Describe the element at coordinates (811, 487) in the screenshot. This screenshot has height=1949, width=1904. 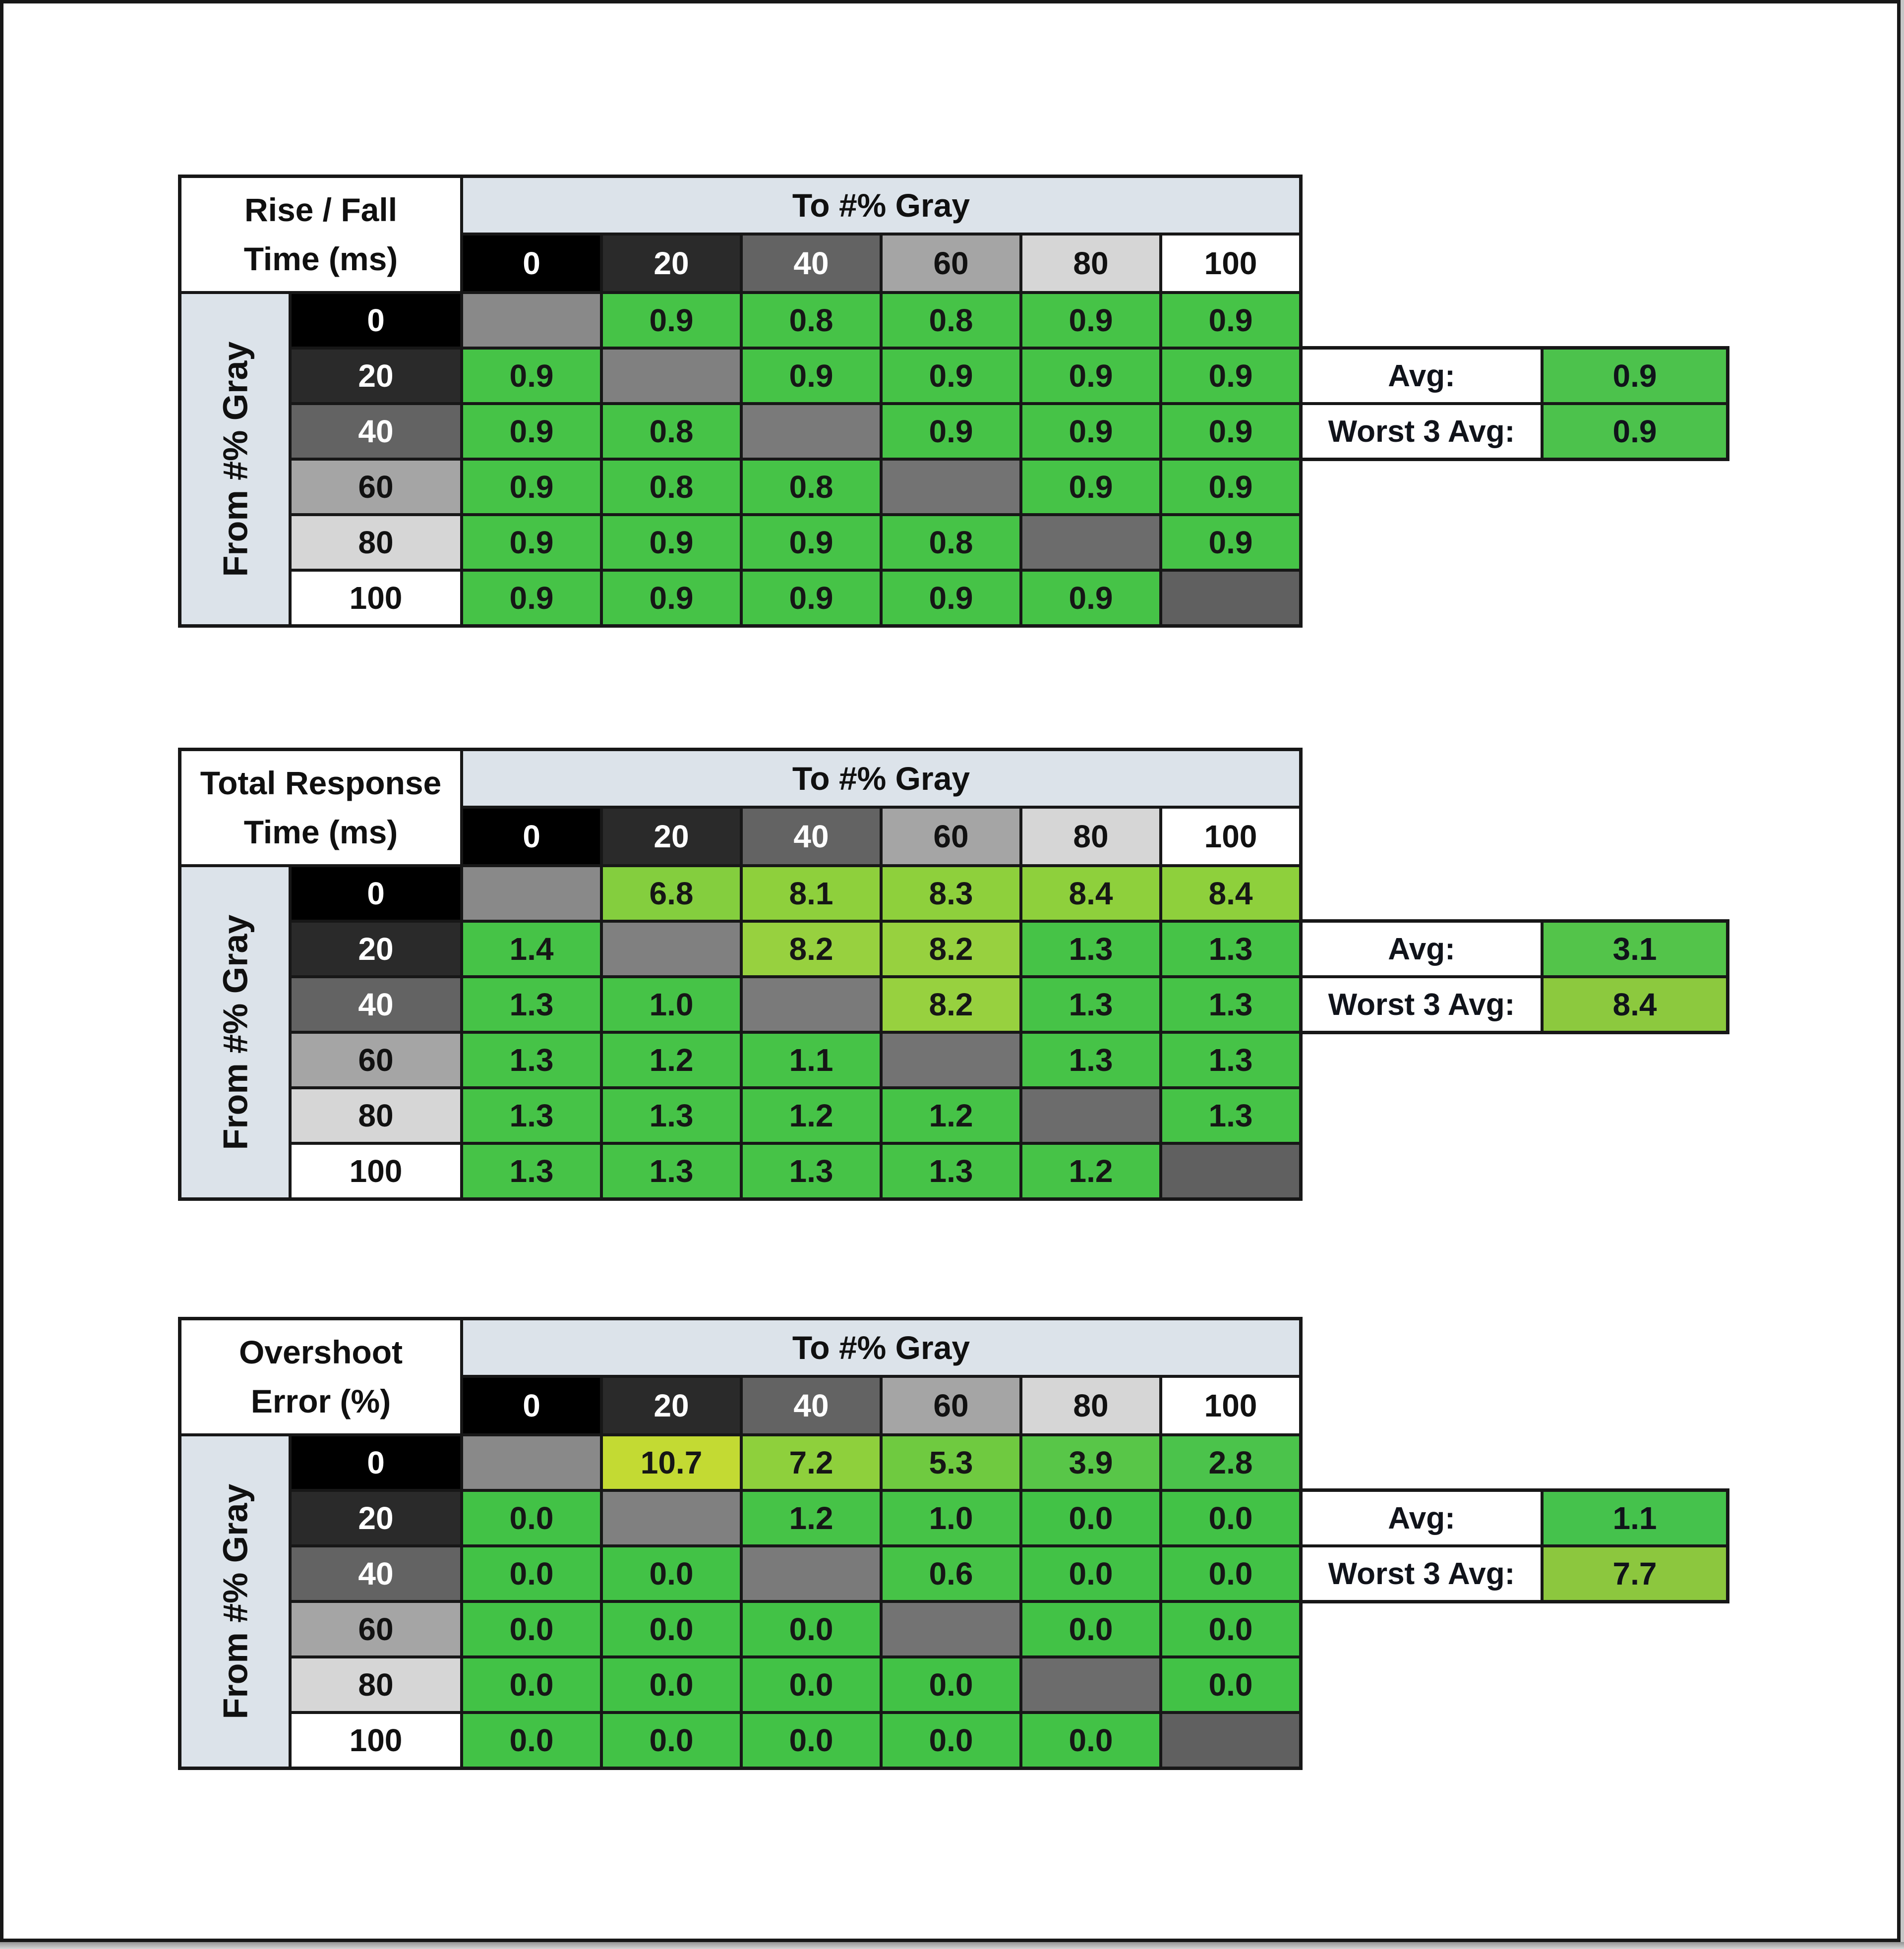
I see `value-cell-from60-to40: 0.8` at that location.